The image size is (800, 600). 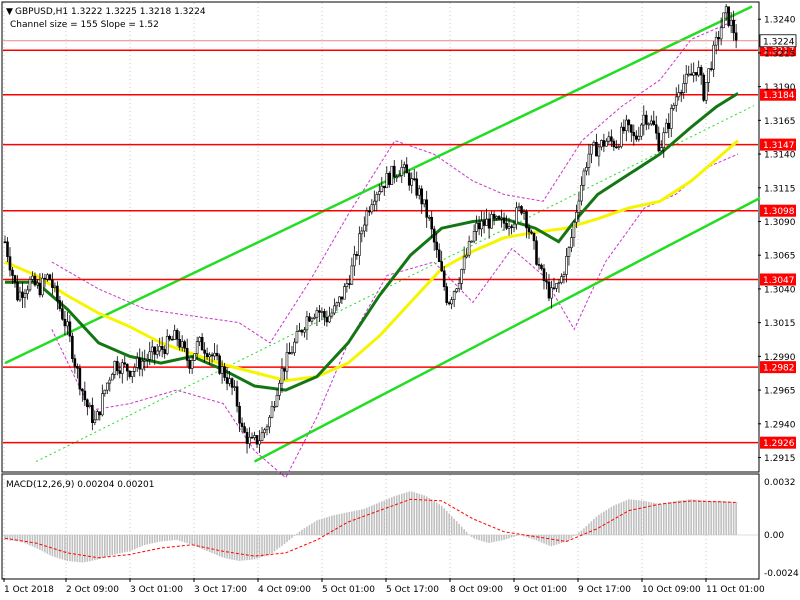 What do you see at coordinates (779, 281) in the screenshot?
I see `level-label-4: 1.3047` at bounding box center [779, 281].